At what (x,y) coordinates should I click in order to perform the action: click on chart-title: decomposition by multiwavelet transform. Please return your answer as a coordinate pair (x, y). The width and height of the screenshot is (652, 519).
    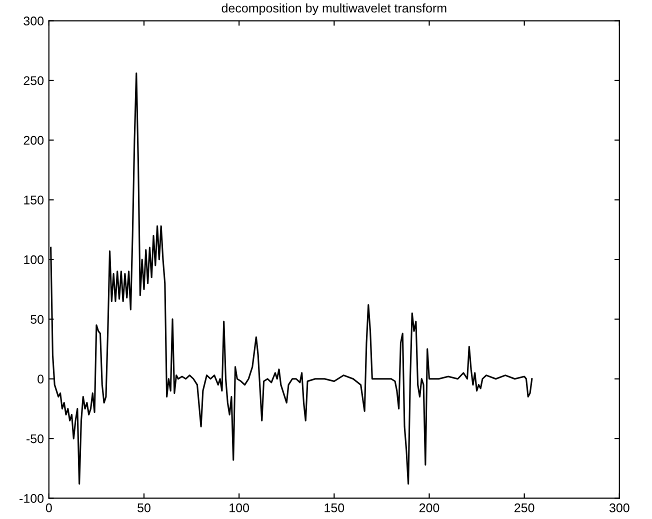
    Looking at the image, I should click on (334, 9).